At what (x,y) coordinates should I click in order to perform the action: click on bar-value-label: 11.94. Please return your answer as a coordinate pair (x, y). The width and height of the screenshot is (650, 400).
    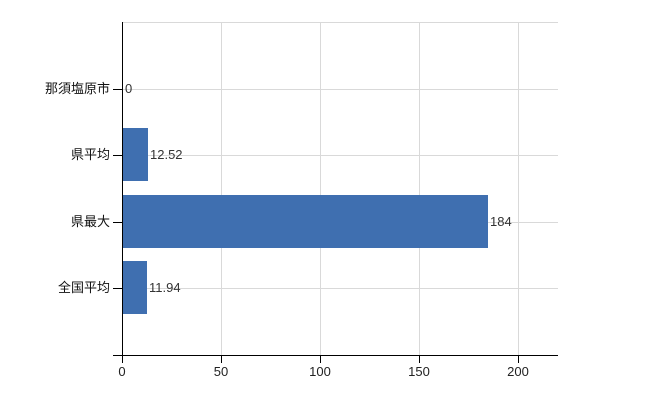
    Looking at the image, I should click on (165, 287).